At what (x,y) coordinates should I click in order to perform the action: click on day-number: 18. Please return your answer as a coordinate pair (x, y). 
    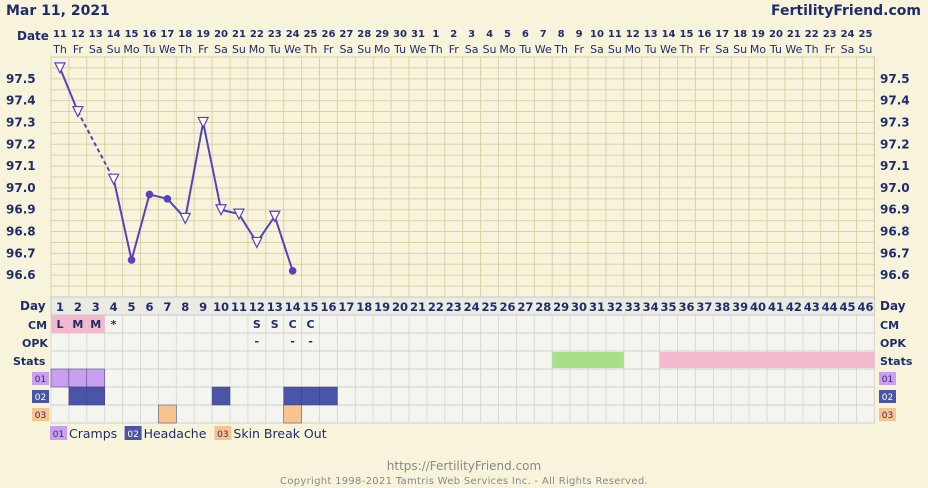
    Looking at the image, I should click on (364, 307).